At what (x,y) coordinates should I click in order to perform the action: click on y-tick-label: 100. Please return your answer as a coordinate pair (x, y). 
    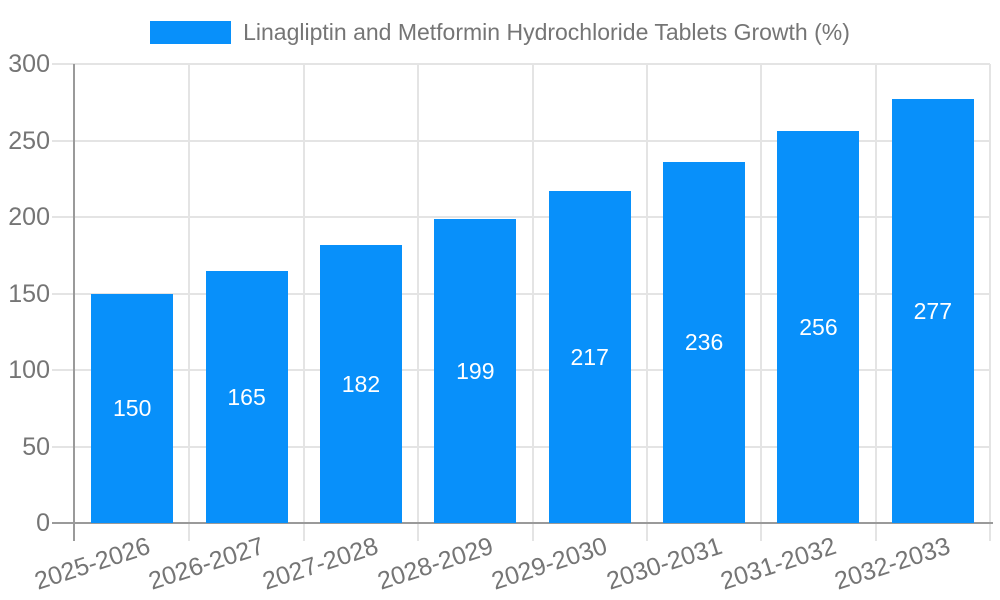
    Looking at the image, I should click on (29, 370).